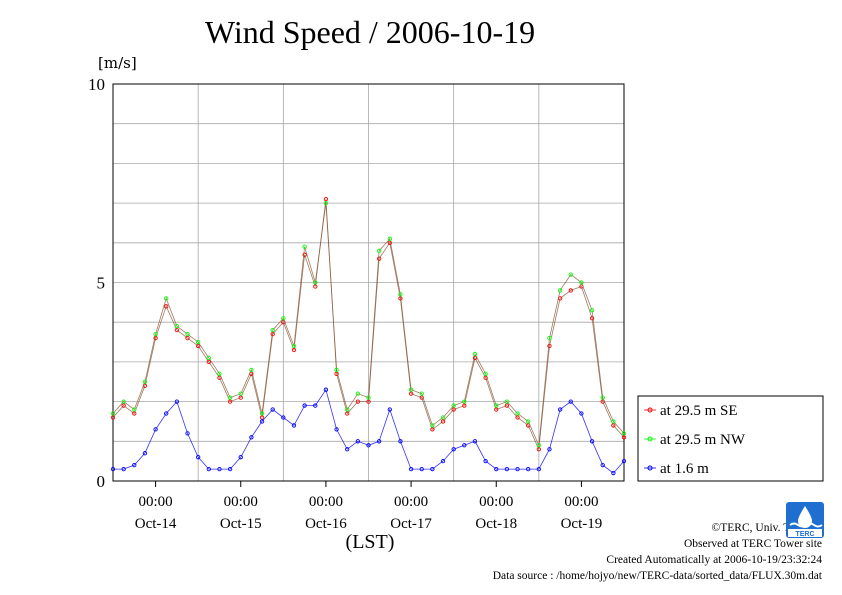 This screenshot has width=842, height=595. What do you see at coordinates (496, 506) in the screenshot?
I see `x-tick: 00:00 Oct-18` at bounding box center [496, 506].